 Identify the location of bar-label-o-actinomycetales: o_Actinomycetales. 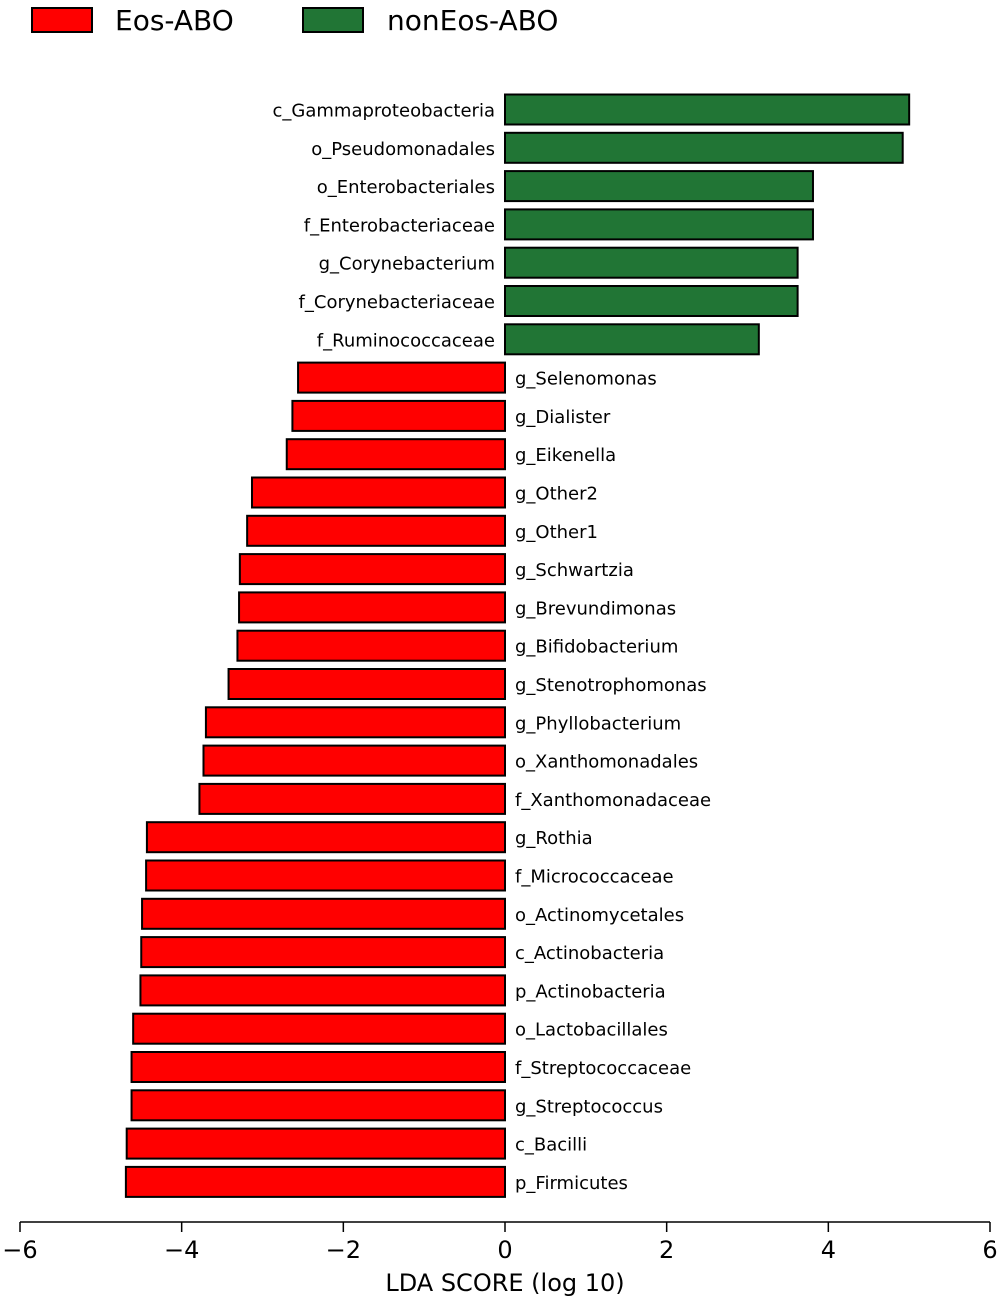
(599, 915).